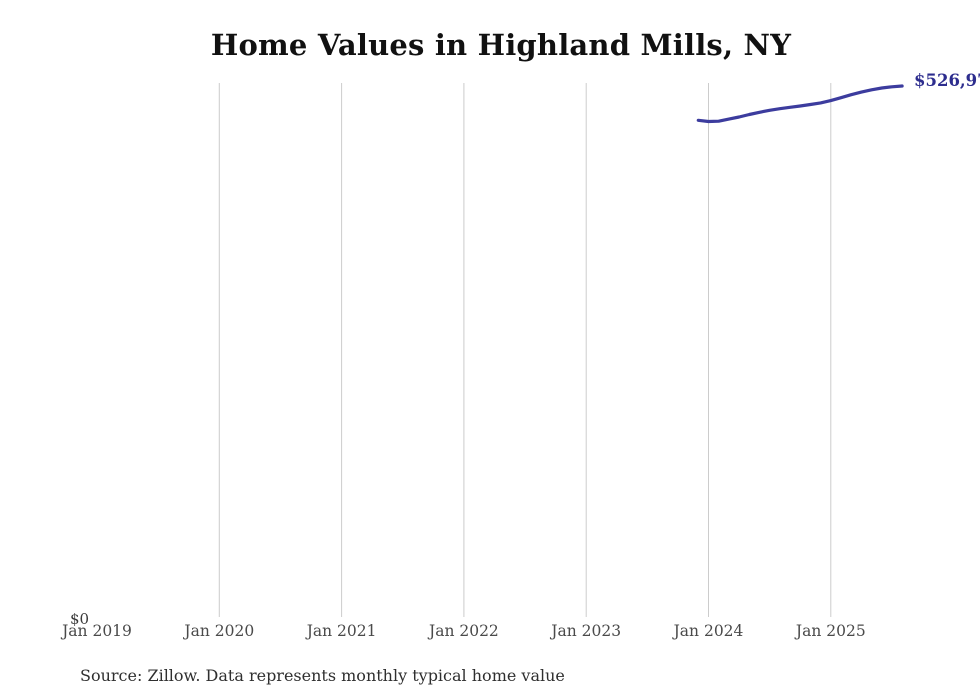 This screenshot has width=980, height=699. What do you see at coordinates (708, 631) in the screenshot?
I see `x-axis-tick-label: Jan 2024` at bounding box center [708, 631].